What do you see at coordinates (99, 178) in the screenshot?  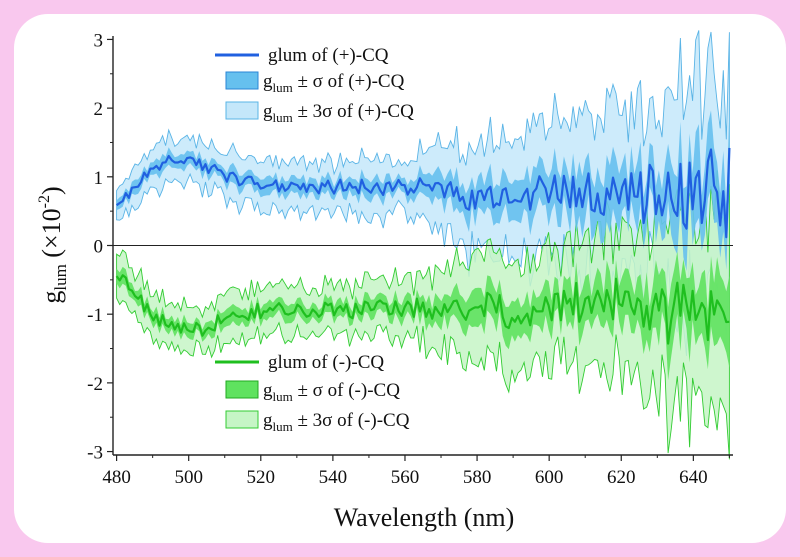 I see `y-tick-label: 1` at bounding box center [99, 178].